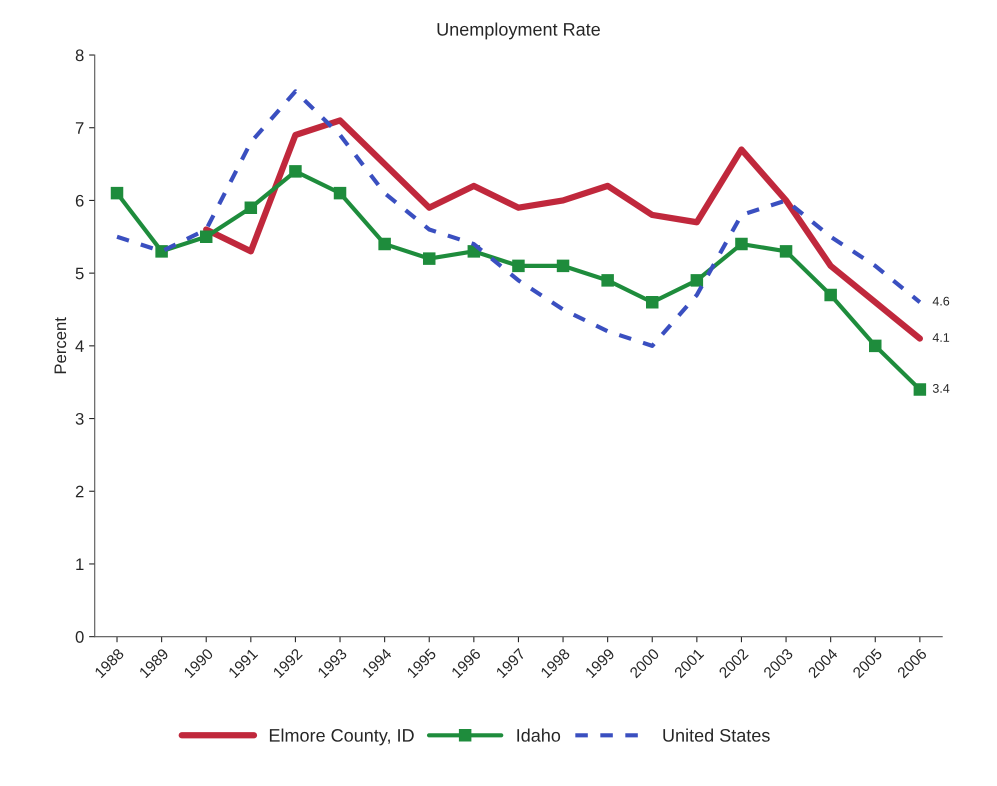  I want to click on legend-label: Idaho, so click(538, 735).